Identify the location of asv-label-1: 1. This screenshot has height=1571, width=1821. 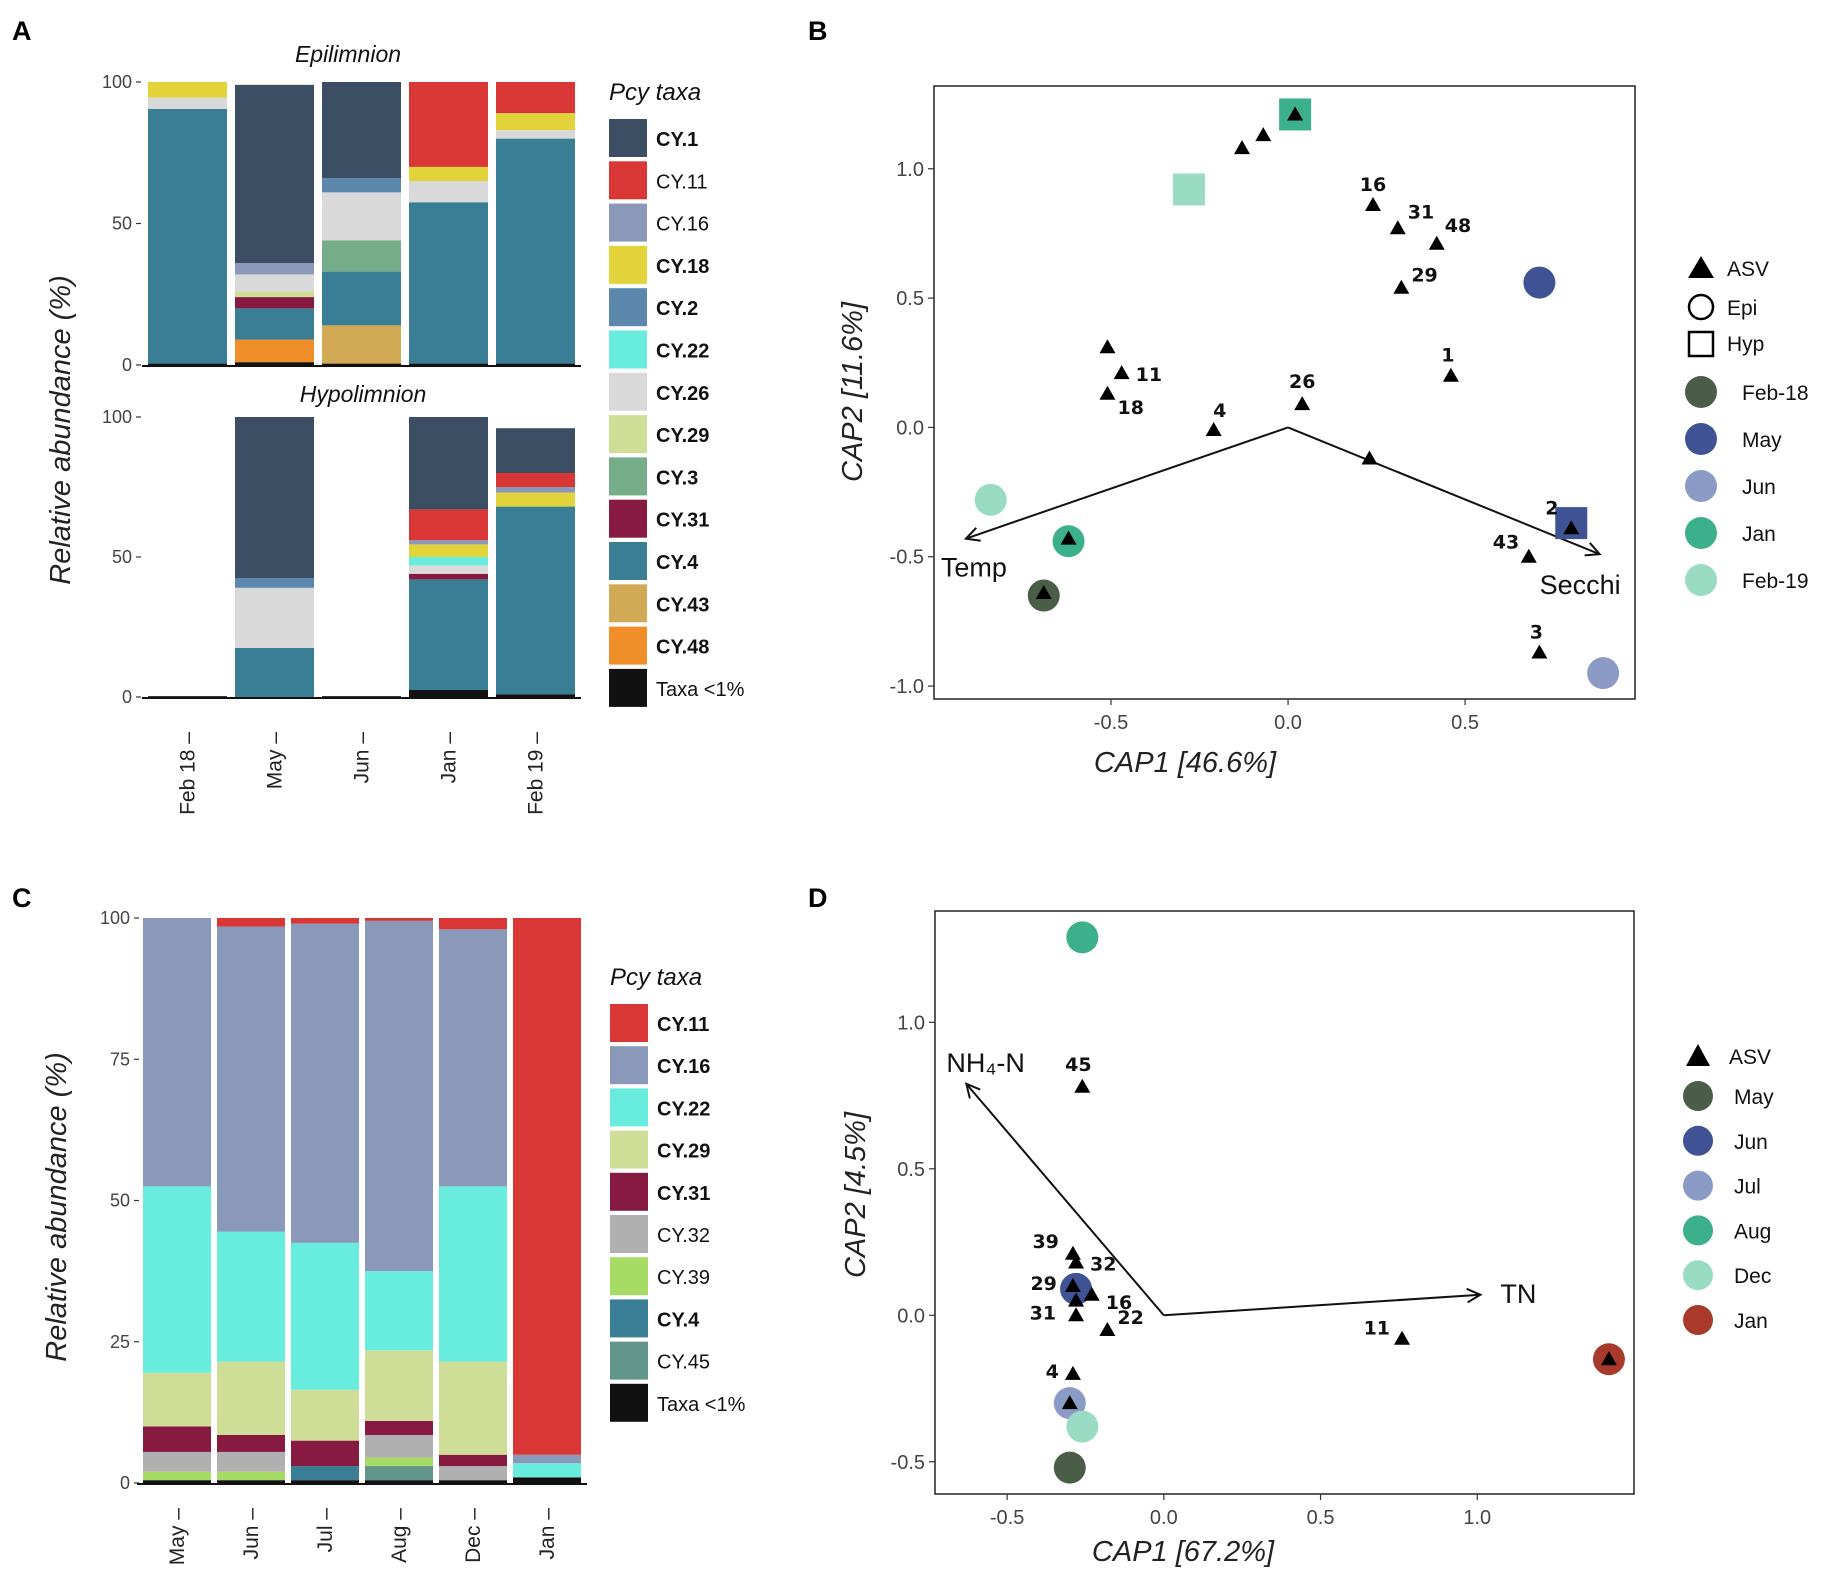
(1447, 356).